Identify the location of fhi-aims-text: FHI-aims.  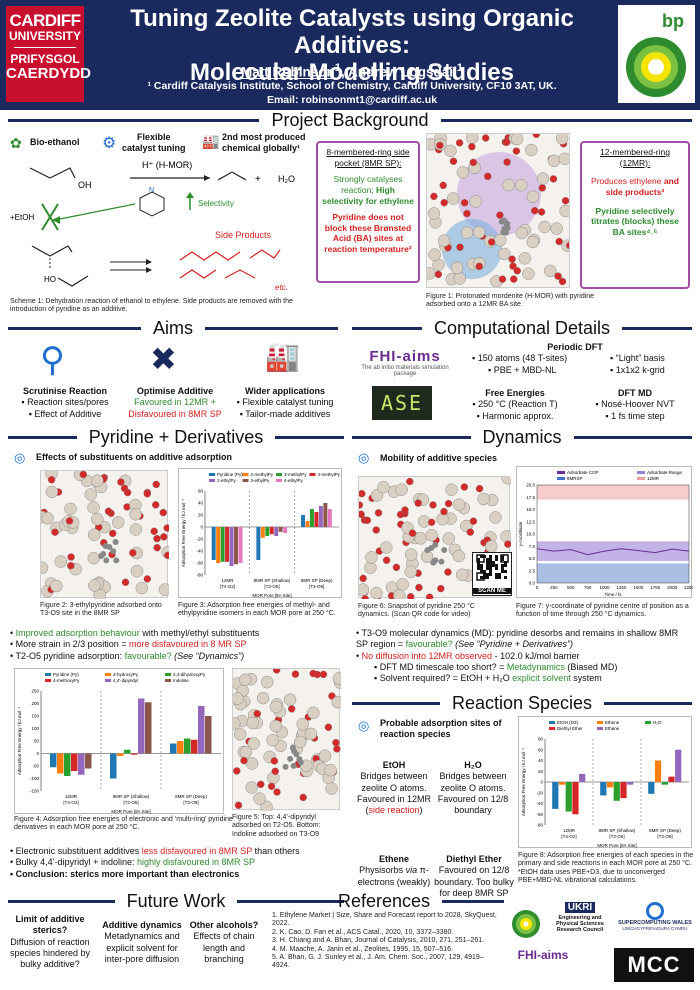
(405, 356).